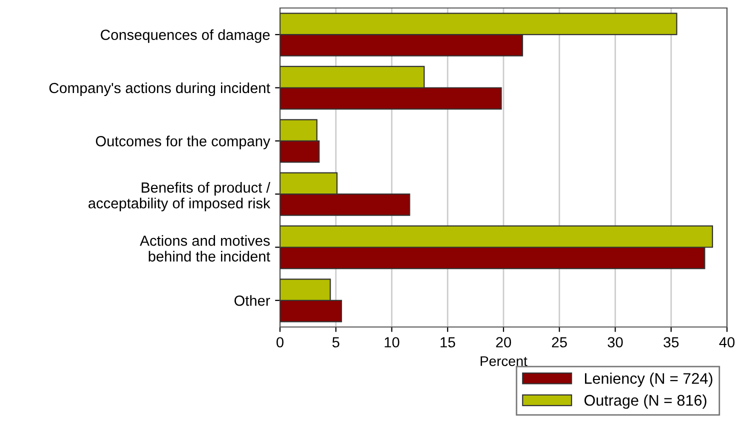 Image resolution: width=737 pixels, height=421 pixels. What do you see at coordinates (648, 379) in the screenshot?
I see `legend-label: Leniency (N = 724)` at bounding box center [648, 379].